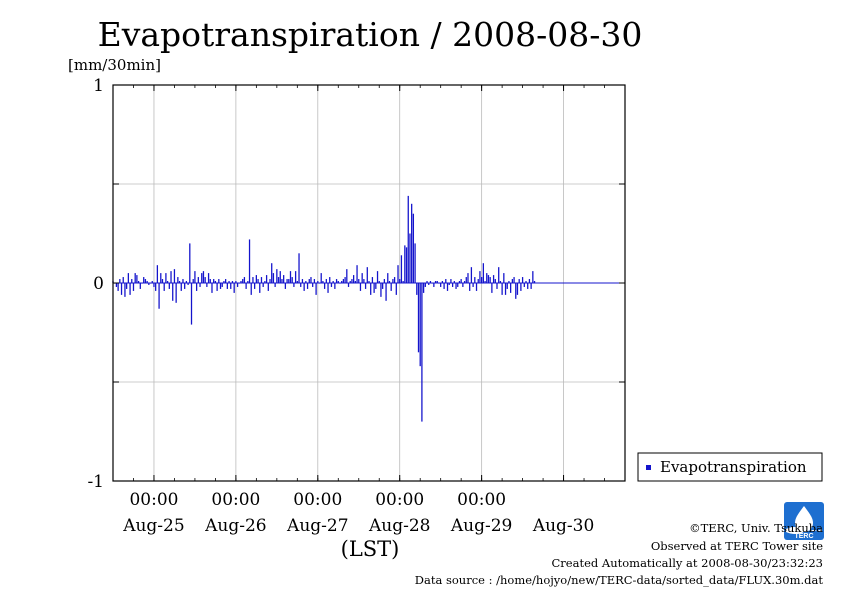 The height and width of the screenshot is (595, 842). I want to click on terc-logo: TERC, so click(804, 521).